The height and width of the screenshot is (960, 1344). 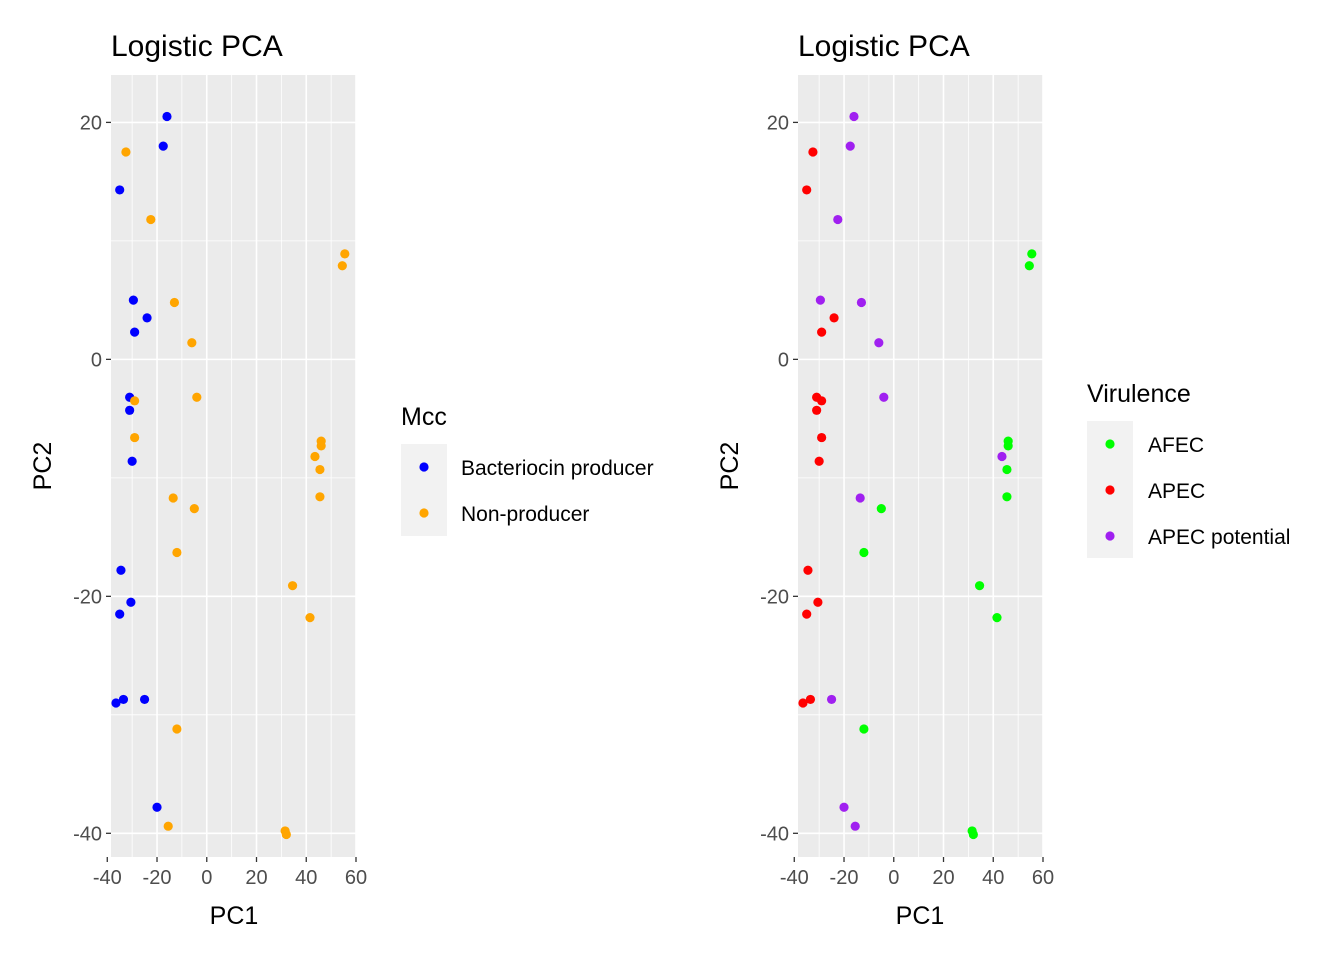 What do you see at coordinates (1110, 536) in the screenshot?
I see `legend-key-apec-potential` at bounding box center [1110, 536].